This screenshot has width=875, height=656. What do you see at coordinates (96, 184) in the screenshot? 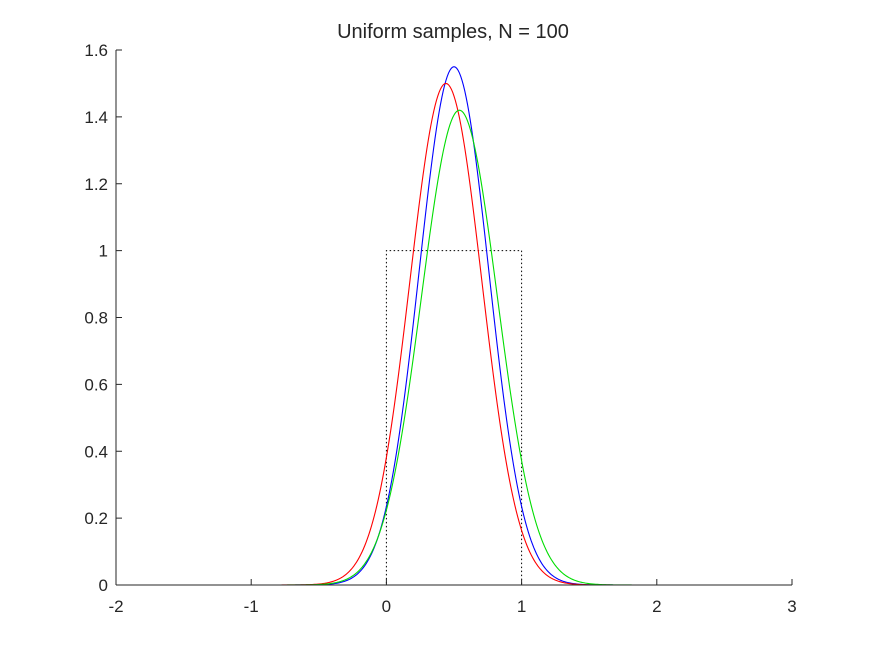
I see `y-tick-label: 1.2` at bounding box center [96, 184].